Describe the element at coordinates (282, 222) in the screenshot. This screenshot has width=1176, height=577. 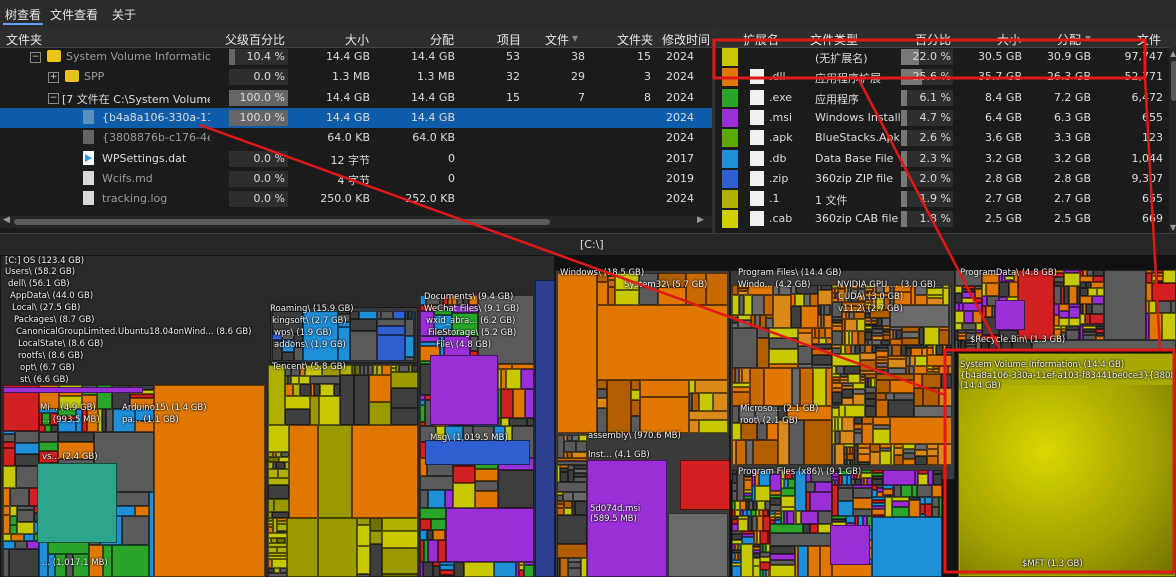
I see `tree-scroll-thumb` at that location.